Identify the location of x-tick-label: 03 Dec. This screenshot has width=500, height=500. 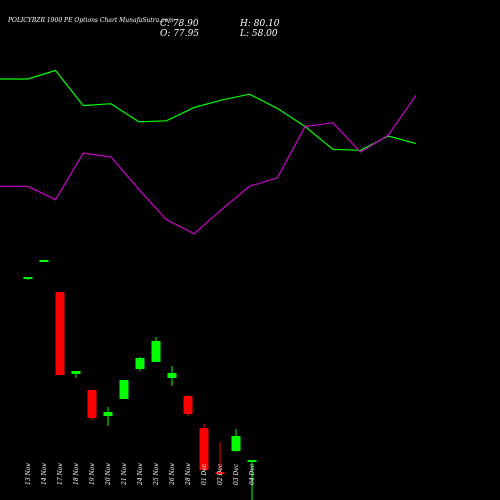
(236, 474).